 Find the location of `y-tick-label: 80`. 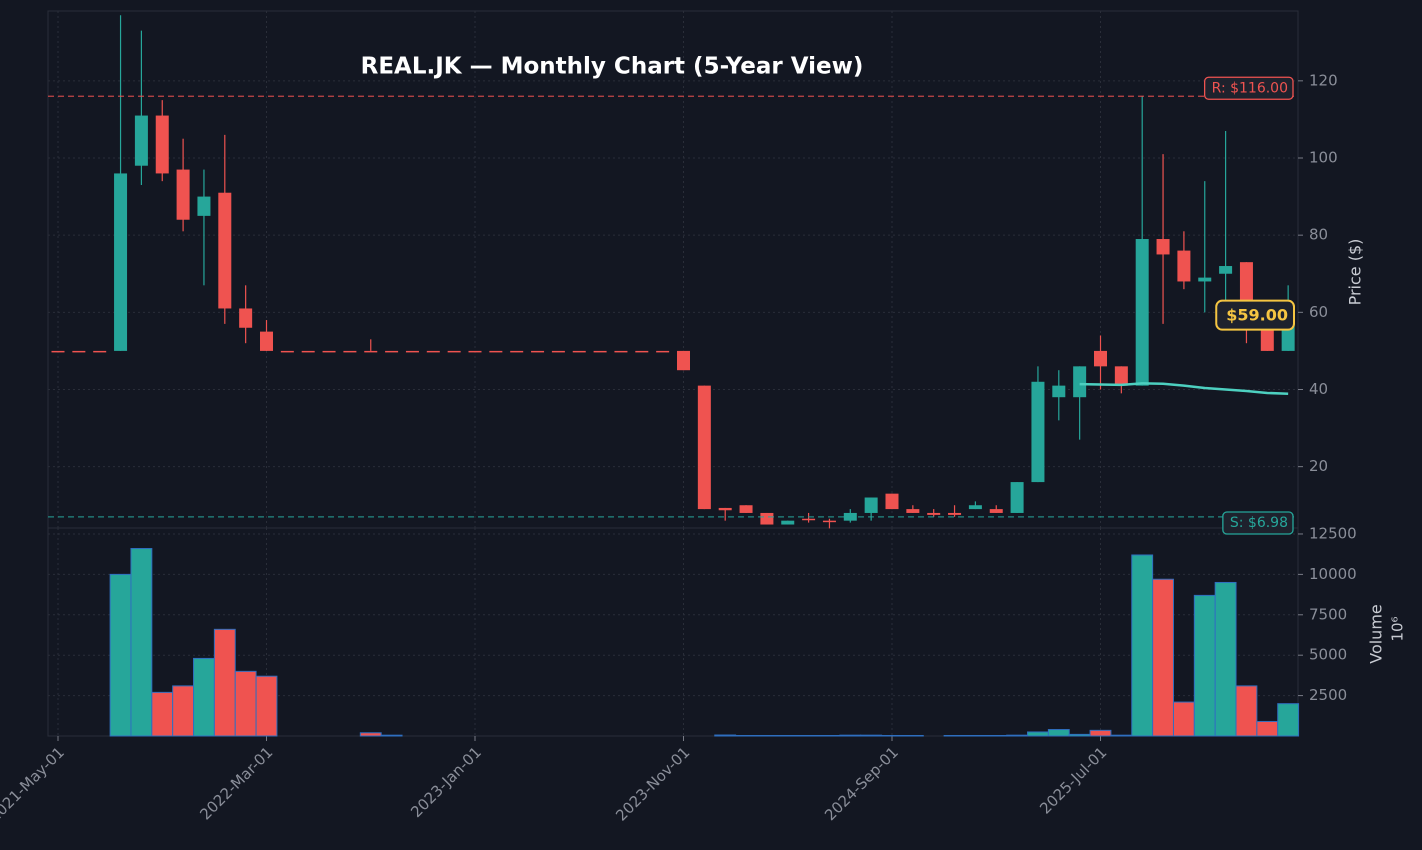

y-tick-label: 80 is located at coordinates (1318, 235).